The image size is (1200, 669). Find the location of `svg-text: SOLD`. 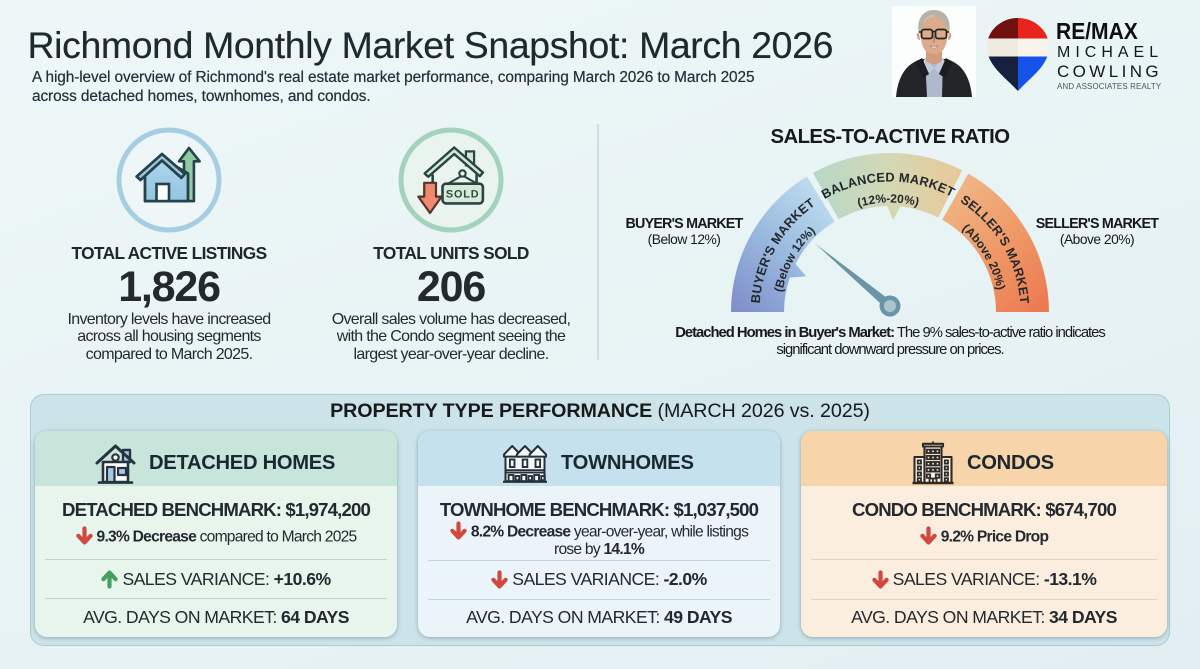

svg-text: SOLD is located at coordinates (463, 195).